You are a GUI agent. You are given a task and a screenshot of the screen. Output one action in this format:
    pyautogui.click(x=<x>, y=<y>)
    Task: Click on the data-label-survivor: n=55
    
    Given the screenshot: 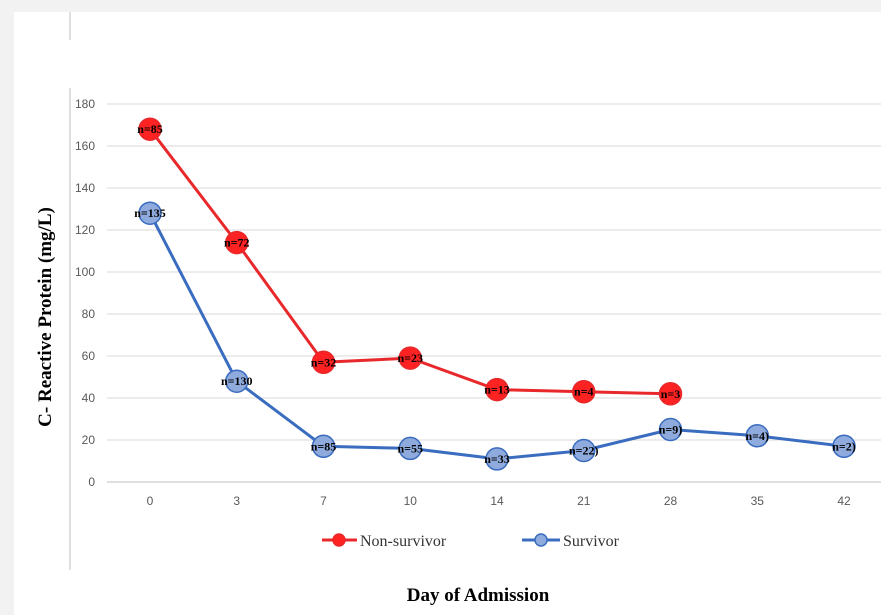 What is the action you would take?
    pyautogui.click(x=410, y=448)
    